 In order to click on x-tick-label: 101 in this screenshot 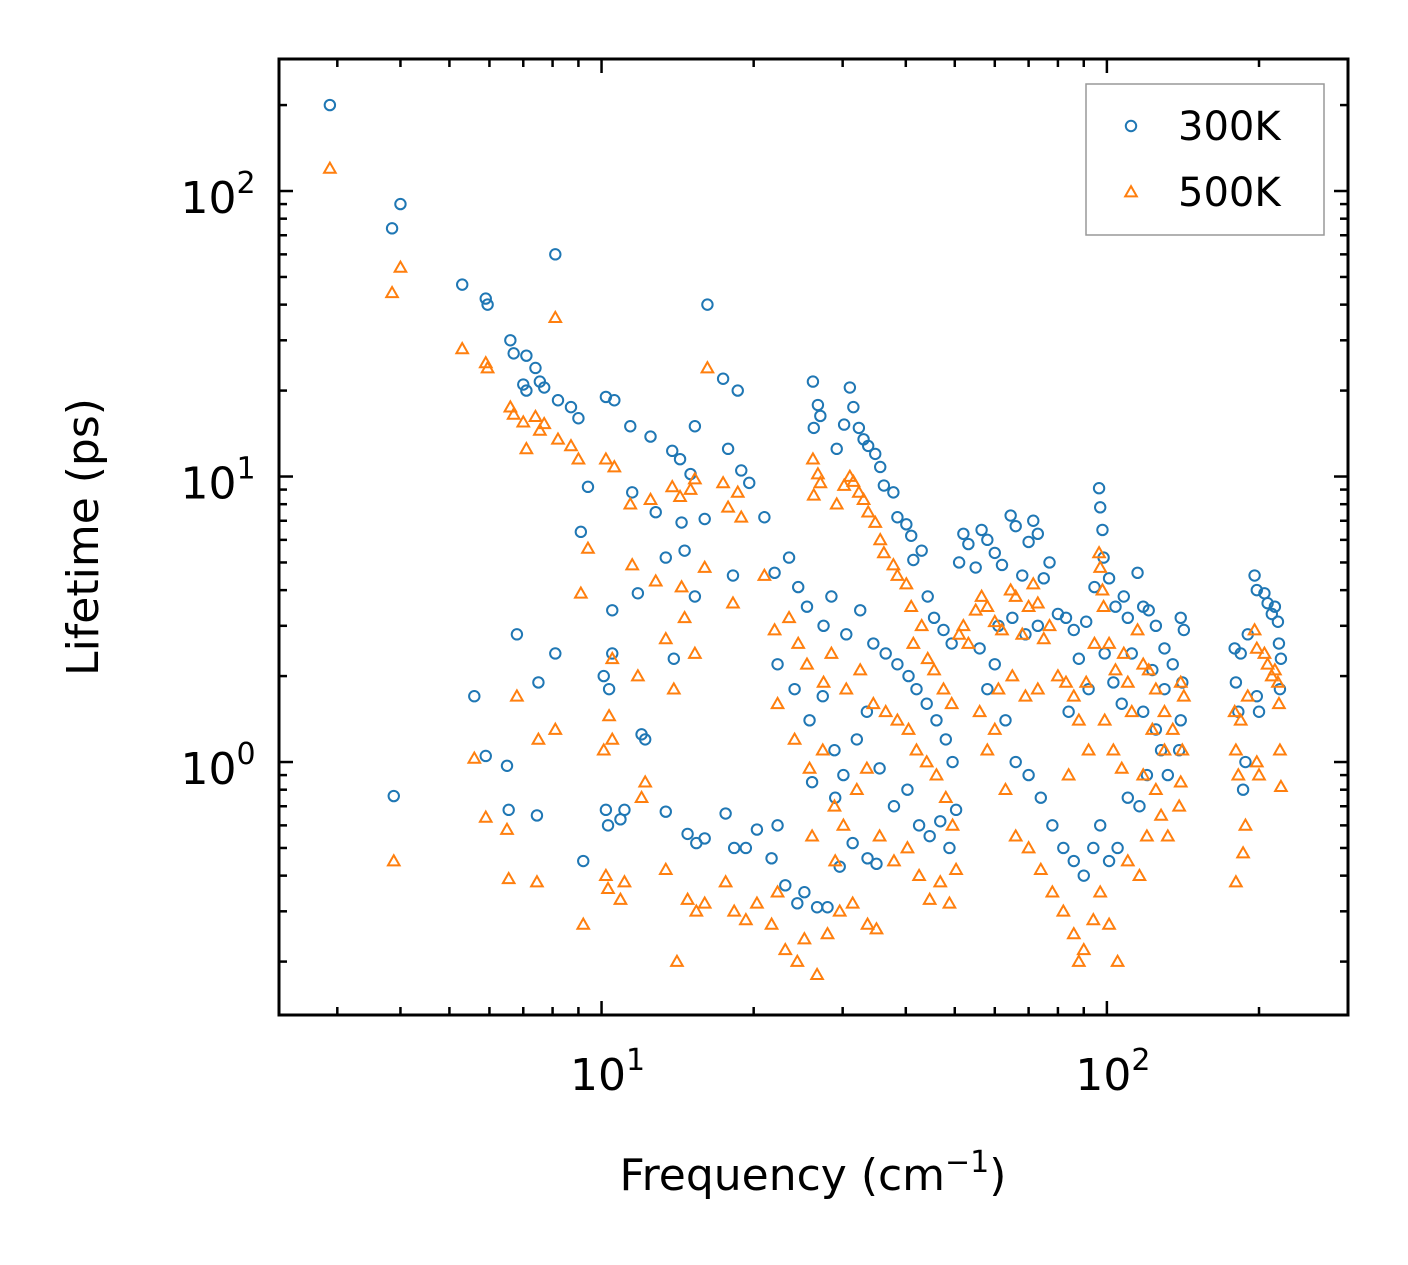, I will do `click(607, 1072)`.